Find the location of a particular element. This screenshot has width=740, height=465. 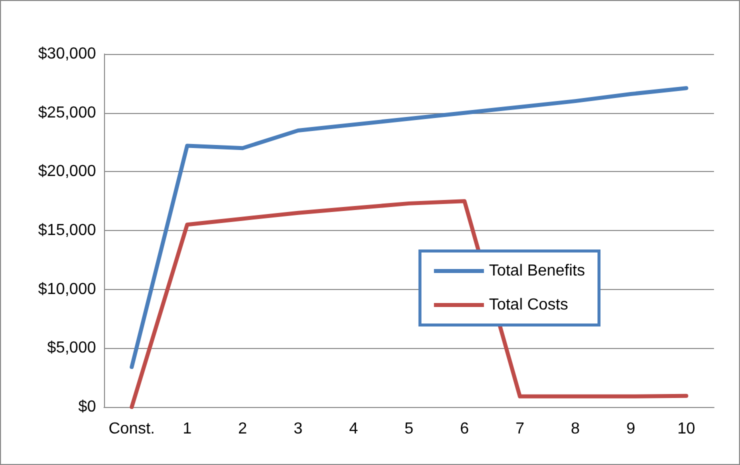

x-tick-label: 1 is located at coordinates (187, 429).